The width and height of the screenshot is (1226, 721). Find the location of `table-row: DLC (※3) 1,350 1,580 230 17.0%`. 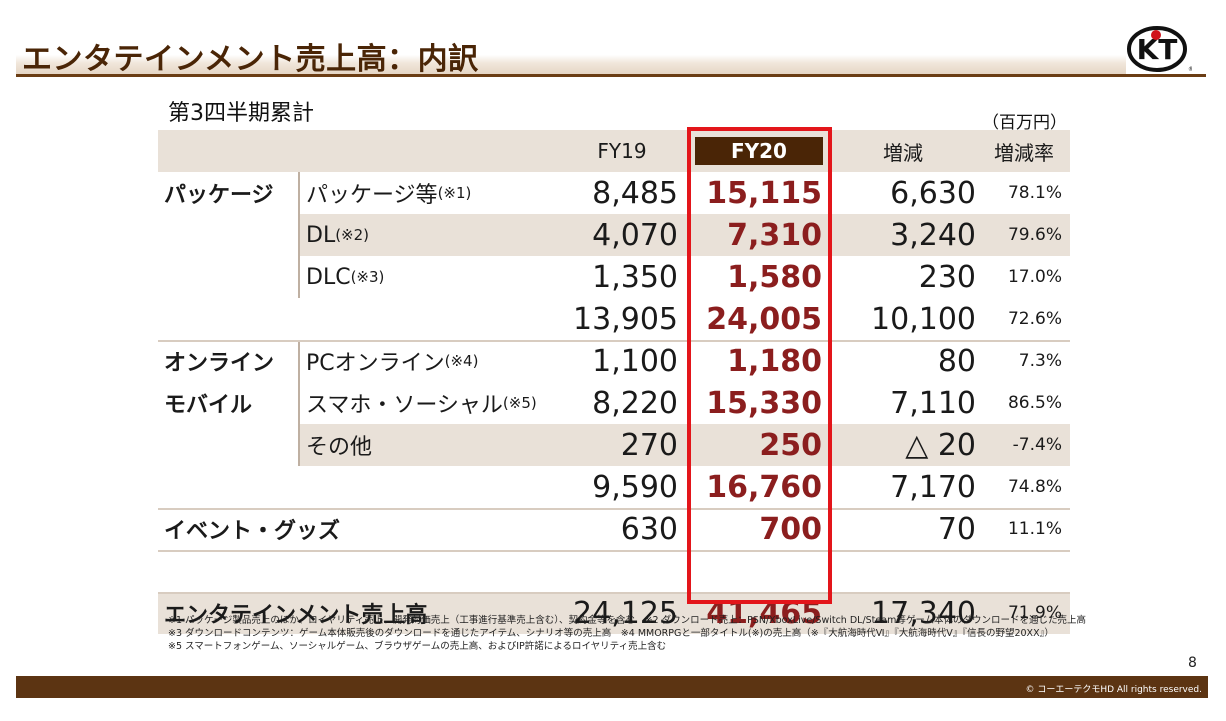

table-row: DLC (※3) 1,350 1,580 230 17.0% is located at coordinates (614, 277).